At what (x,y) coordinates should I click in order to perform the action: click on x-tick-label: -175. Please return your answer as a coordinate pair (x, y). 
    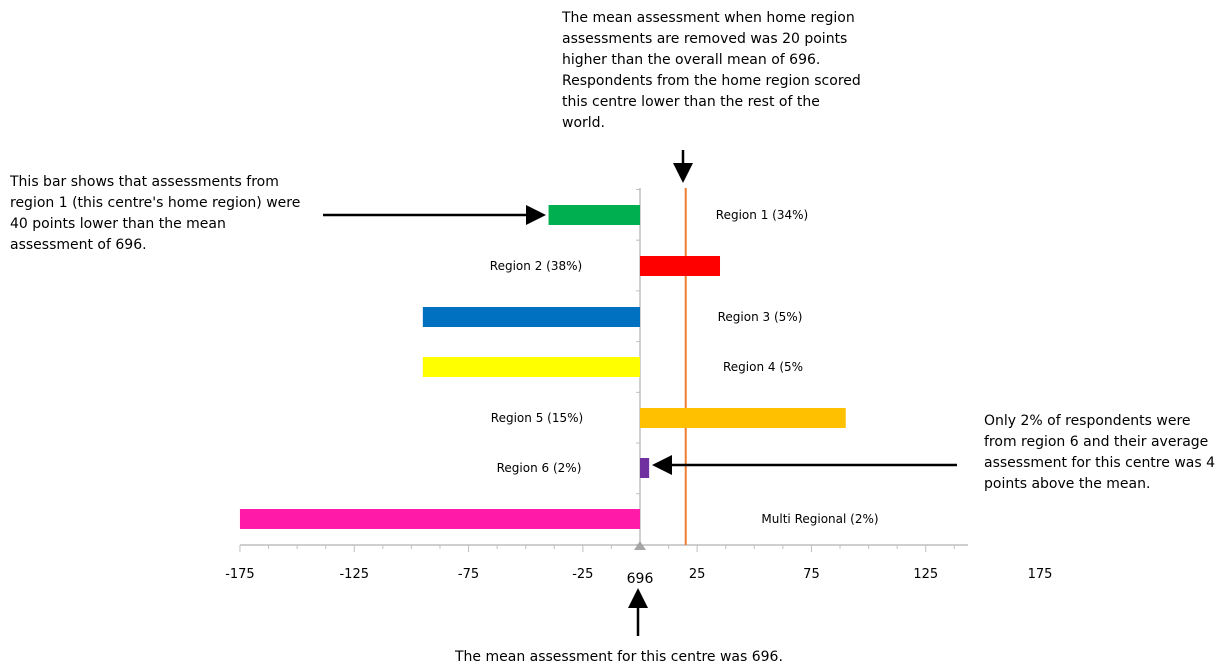
    Looking at the image, I should click on (240, 574).